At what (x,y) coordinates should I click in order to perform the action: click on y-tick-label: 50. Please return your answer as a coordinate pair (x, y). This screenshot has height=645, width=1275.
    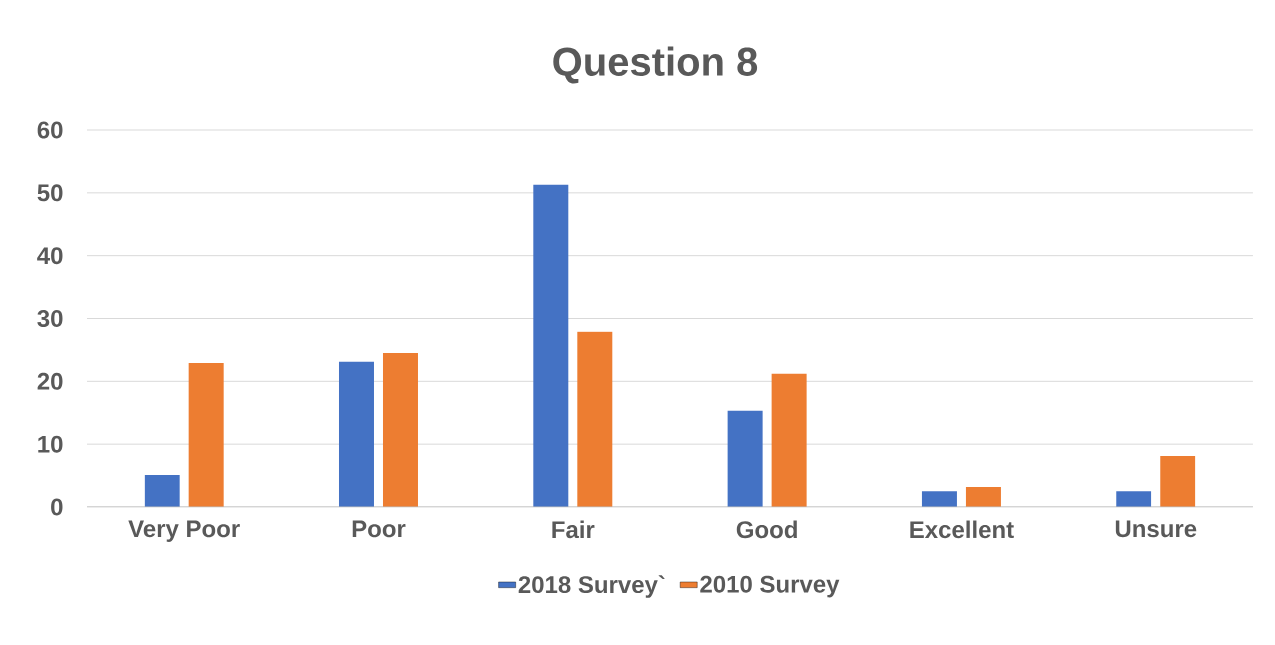
    Looking at the image, I should click on (50, 193).